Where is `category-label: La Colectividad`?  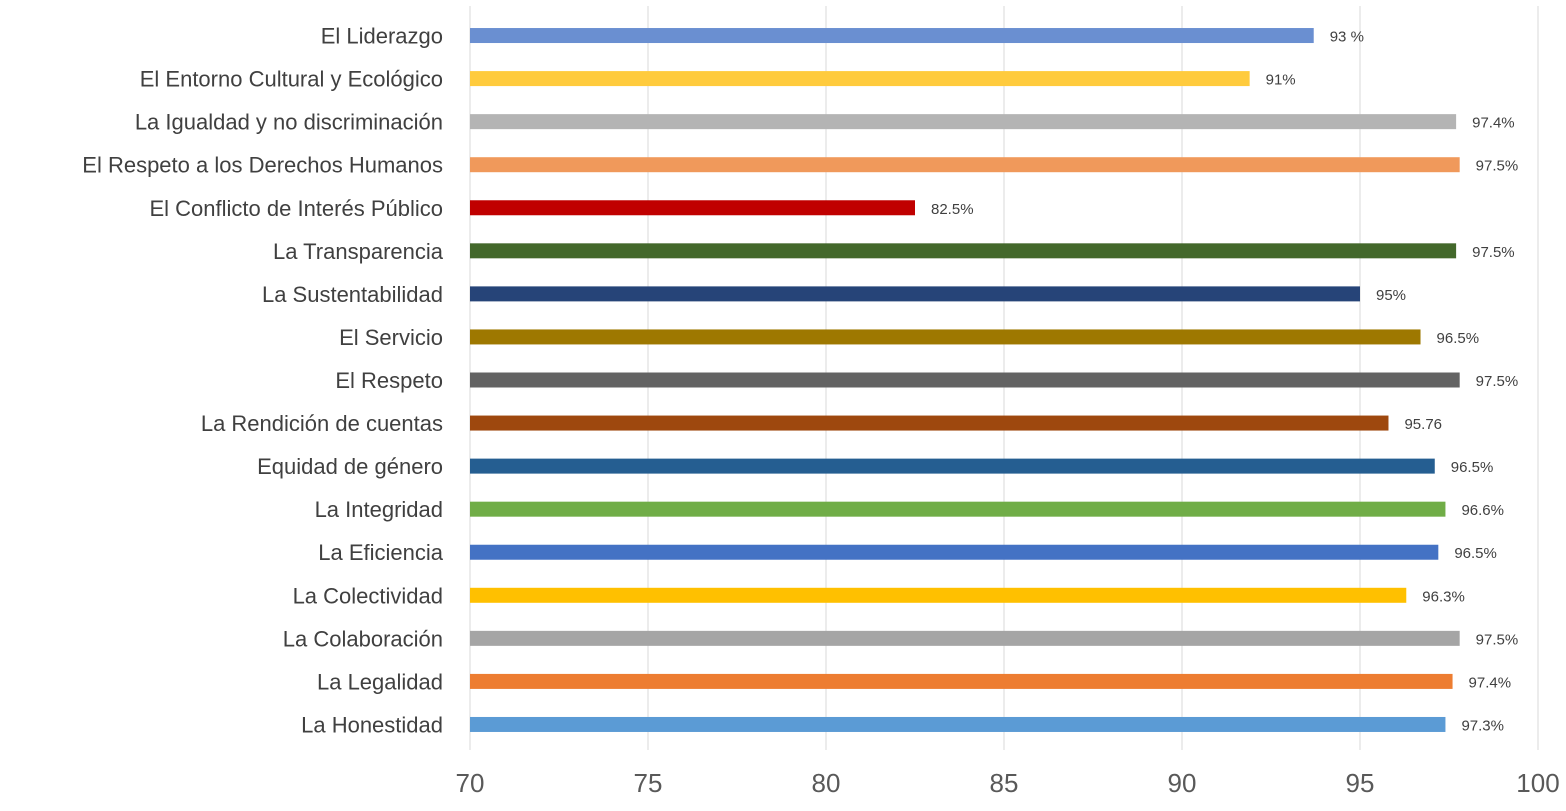 category-label: La Colectividad is located at coordinates (368, 595).